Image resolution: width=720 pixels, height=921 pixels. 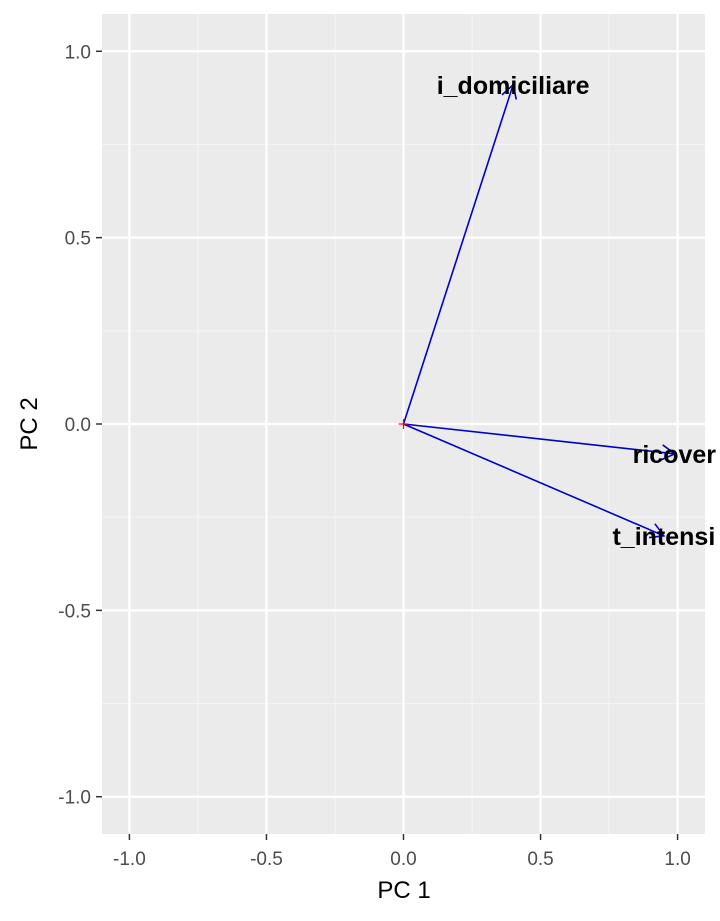 I want to click on y-tick-label: 0.0, so click(x=78, y=425).